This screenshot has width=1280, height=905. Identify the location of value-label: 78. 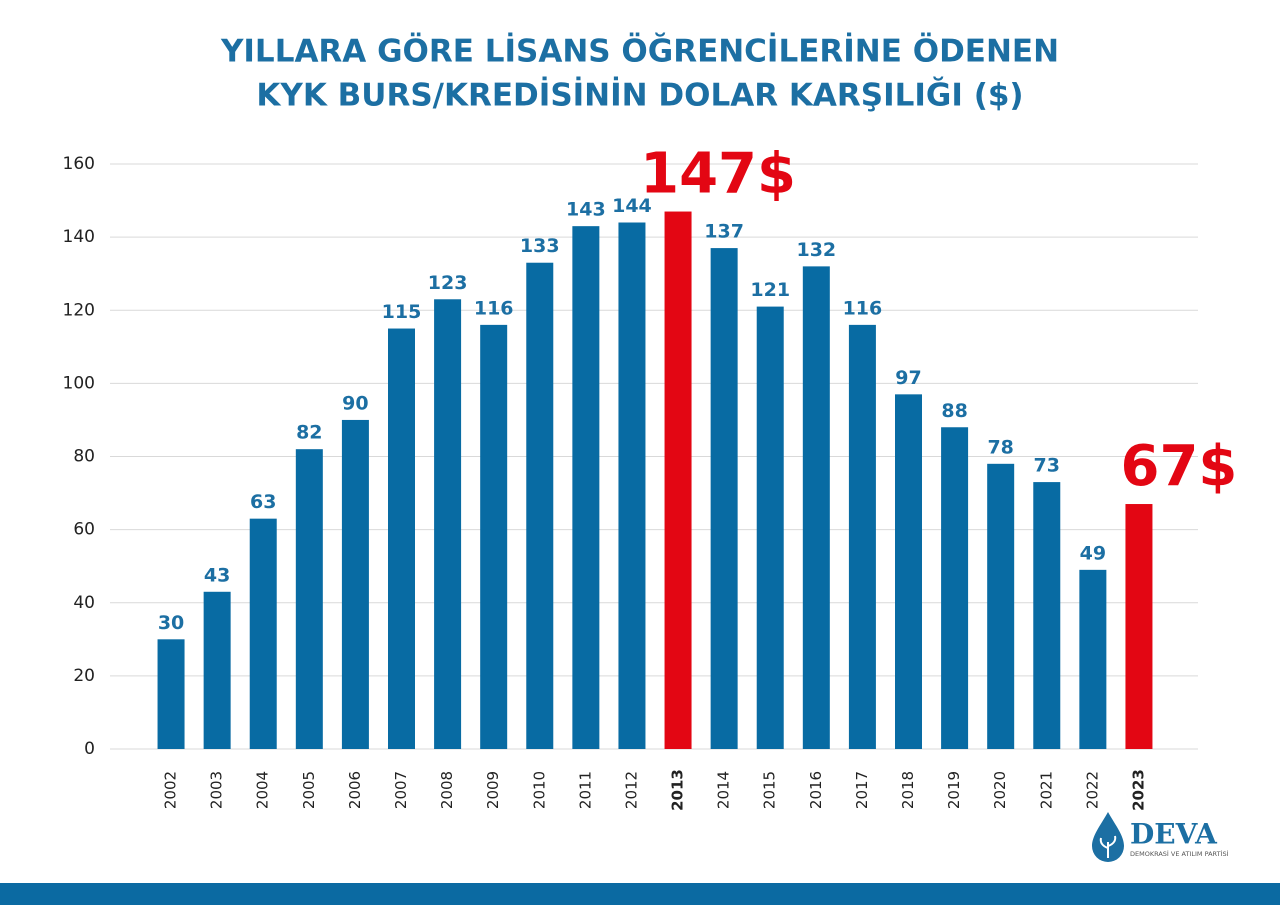
(1000, 447).